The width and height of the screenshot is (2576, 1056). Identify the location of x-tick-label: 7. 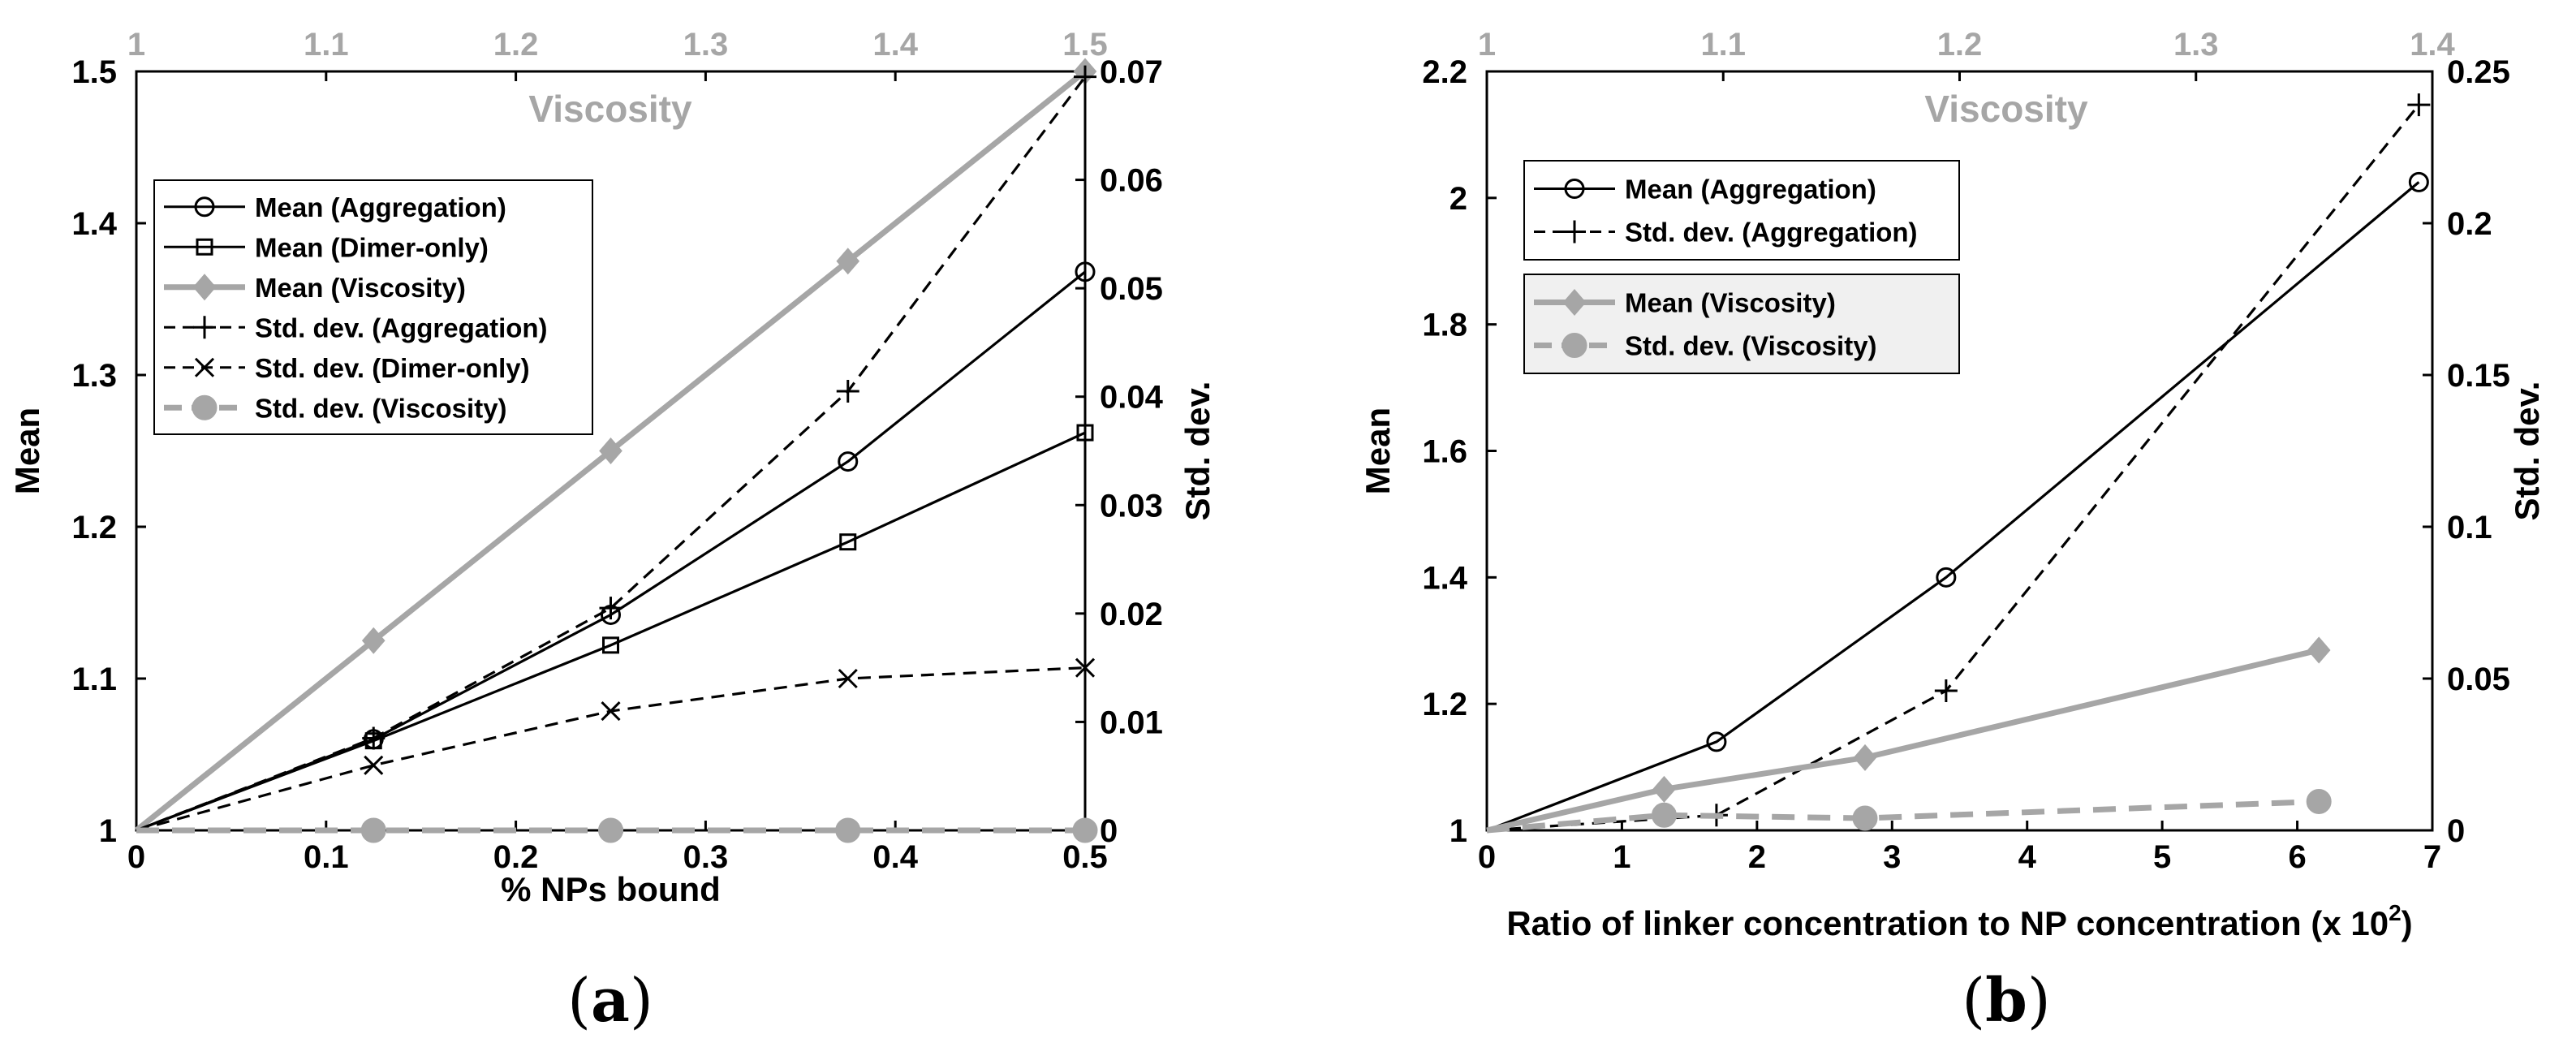
(2432, 857).